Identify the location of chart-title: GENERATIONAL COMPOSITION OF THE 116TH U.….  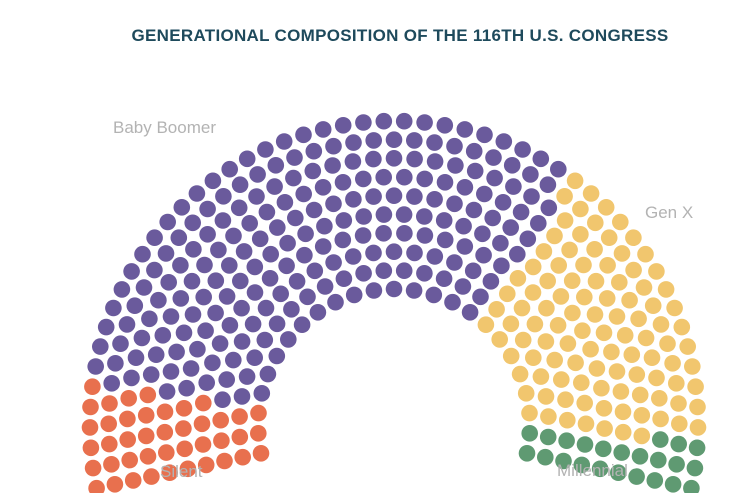
(400, 35).